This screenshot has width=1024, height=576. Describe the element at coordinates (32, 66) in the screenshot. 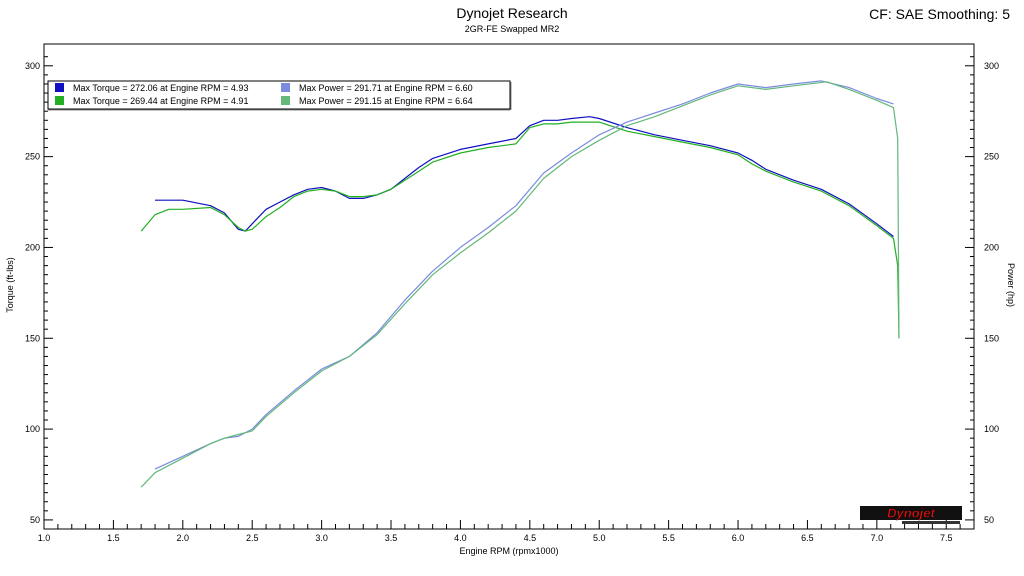

I see `y-tick-label: 300` at that location.